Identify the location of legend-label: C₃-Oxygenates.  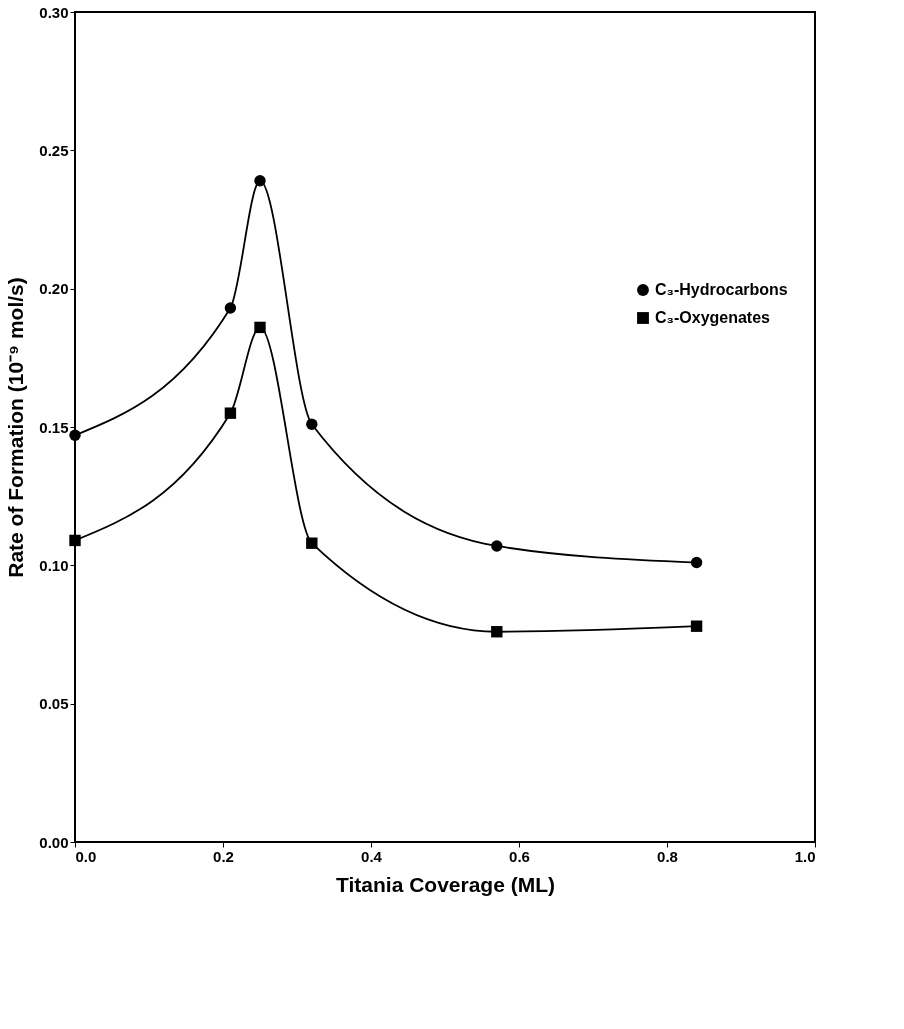
(713, 317).